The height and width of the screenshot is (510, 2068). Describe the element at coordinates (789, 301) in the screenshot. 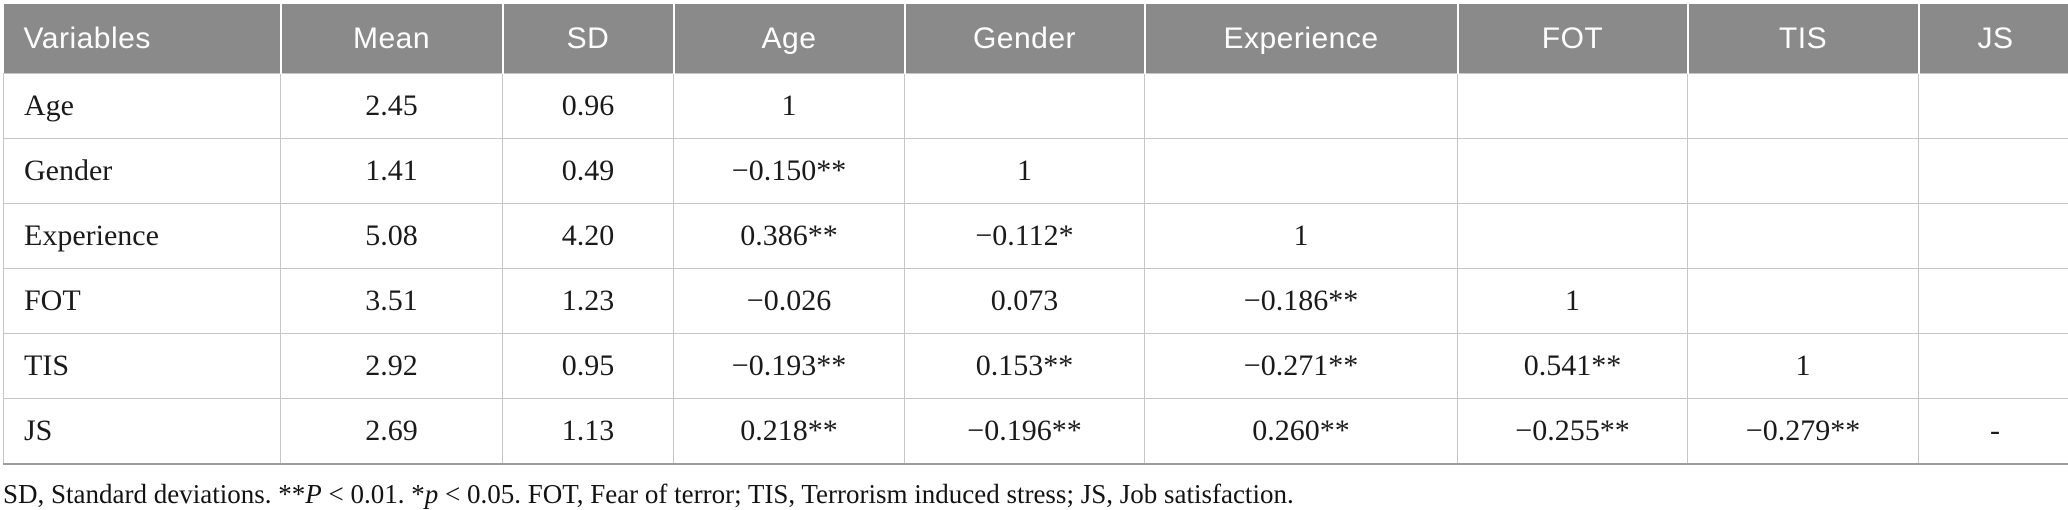

I see `cell: −0.026` at that location.